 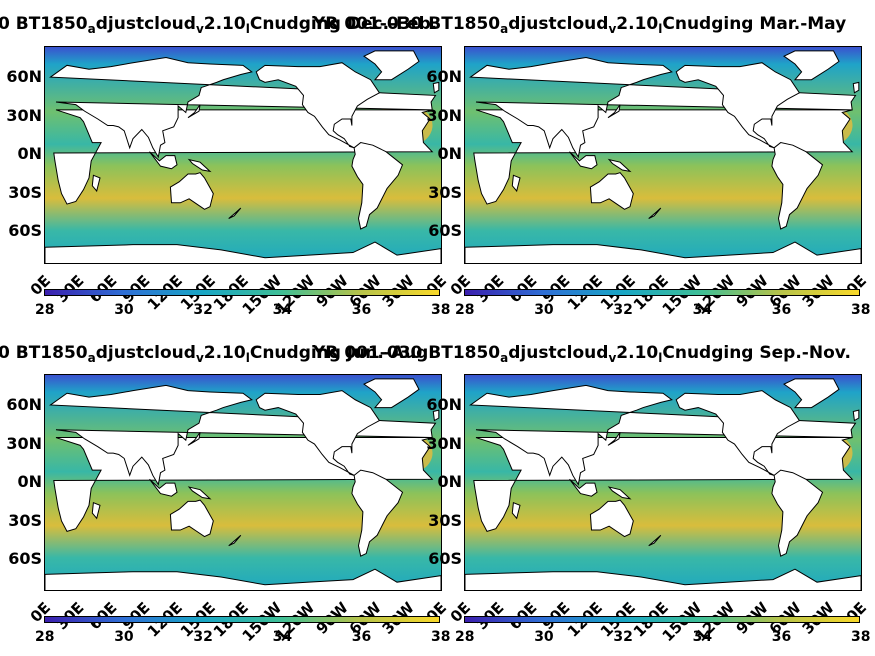 What do you see at coordinates (44, 24) in the screenshot?
I see `title-part: 0 BT1850` at bounding box center [44, 24].